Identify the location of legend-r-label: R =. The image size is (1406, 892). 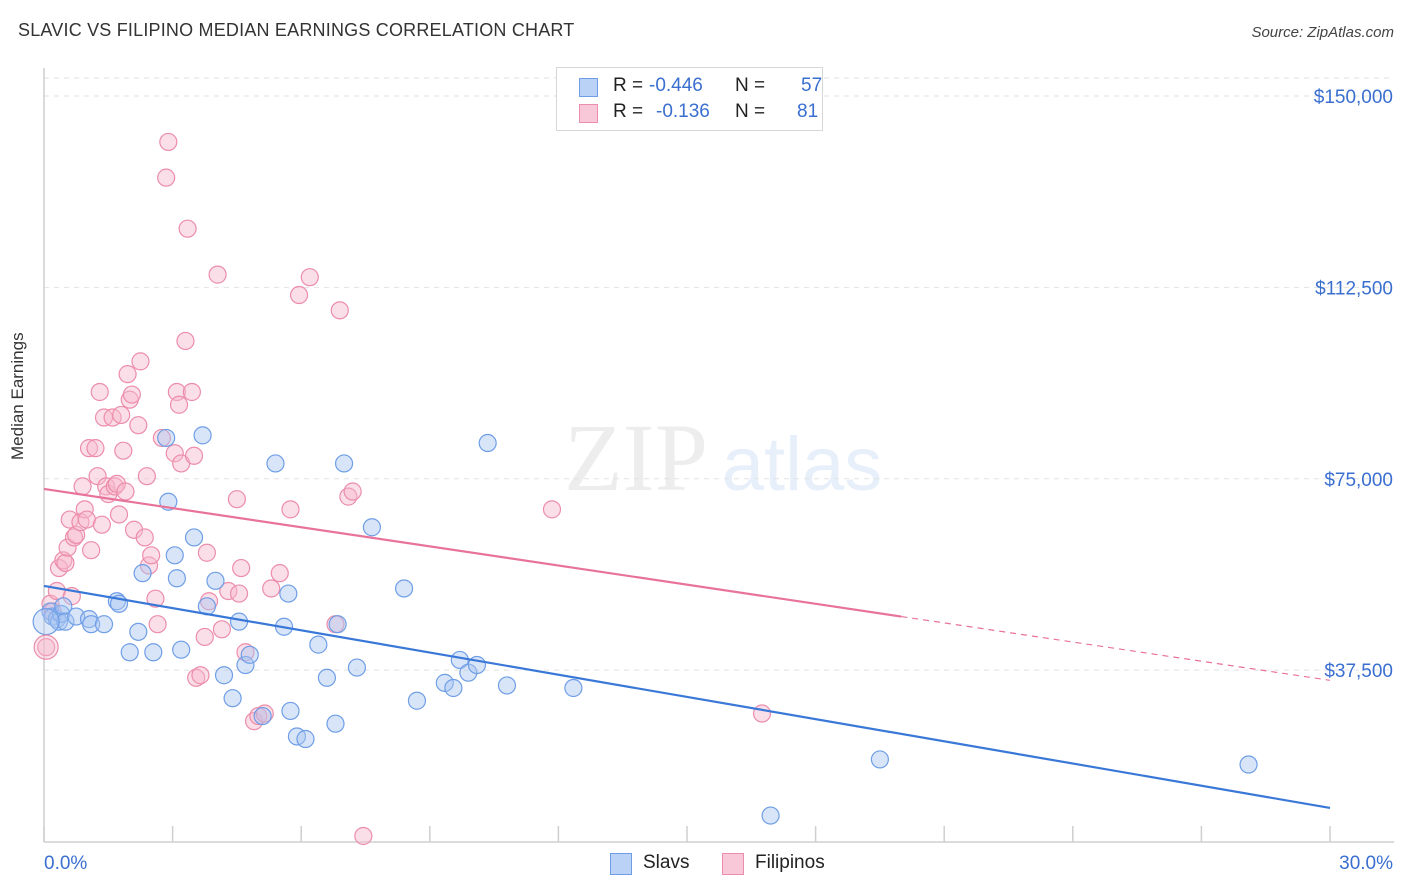
(628, 111).